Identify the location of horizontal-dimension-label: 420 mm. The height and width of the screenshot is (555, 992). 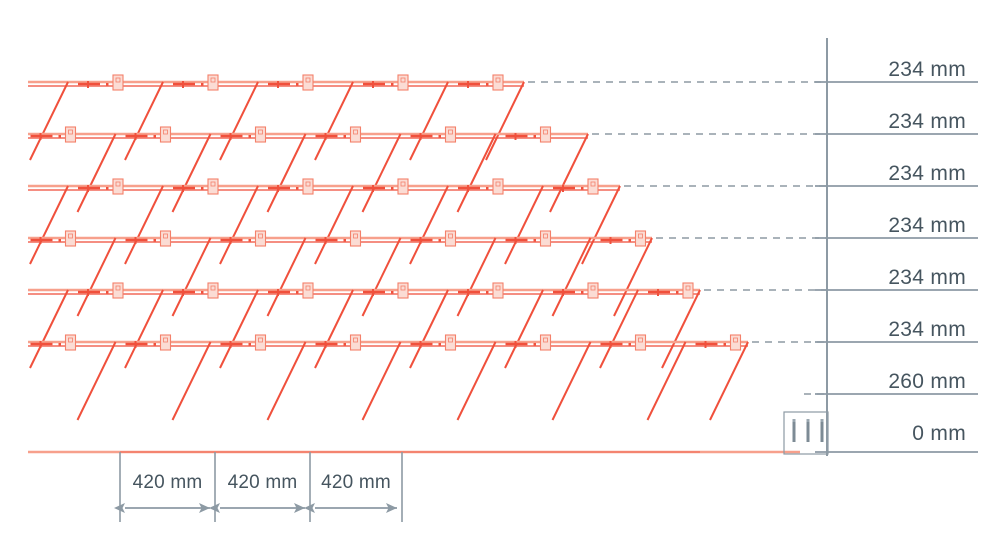
(356, 482).